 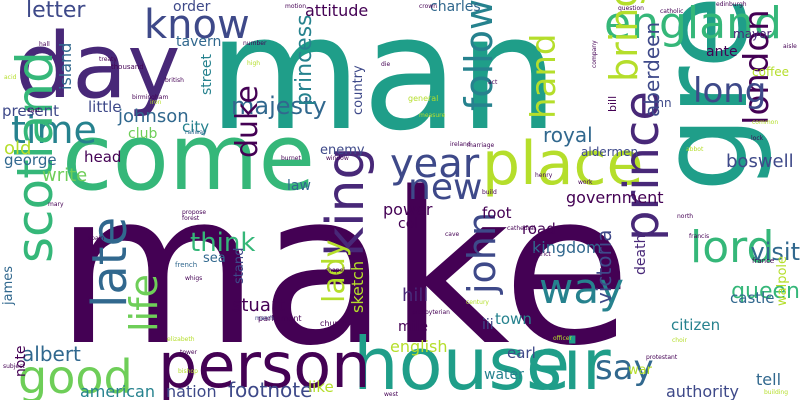 What do you see at coordinates (279, 106) in the screenshot?
I see `cloud-word: majesty` at bounding box center [279, 106].